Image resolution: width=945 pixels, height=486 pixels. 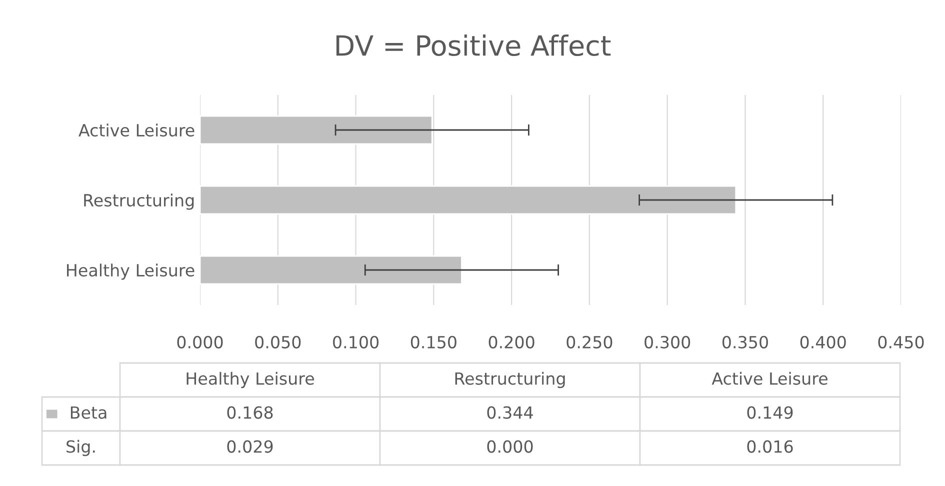 What do you see at coordinates (356, 342) in the screenshot?
I see `x-tick-label: 0.100` at bounding box center [356, 342].